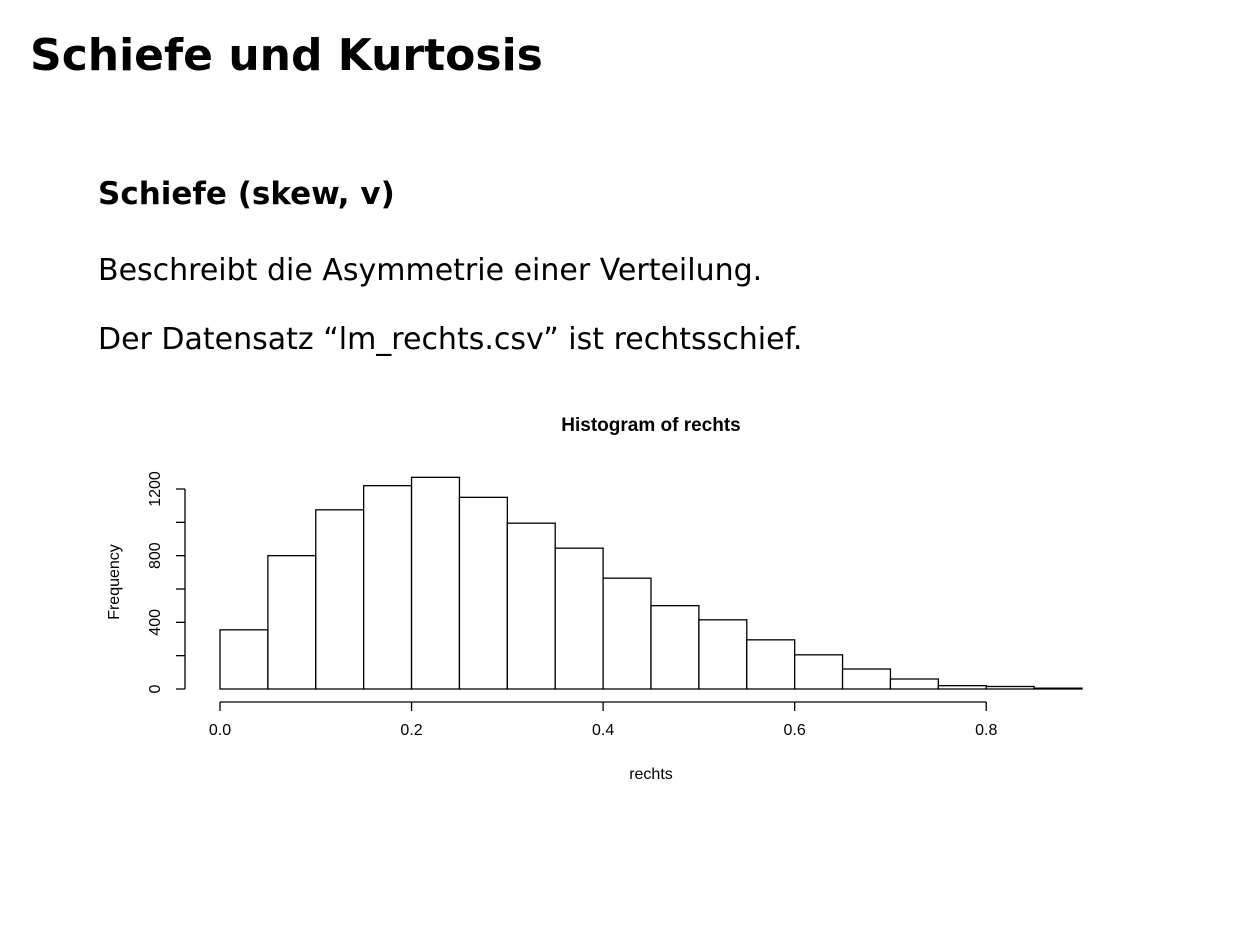  Describe the element at coordinates (155, 622) in the screenshot. I see `y-tick-label-2: 400` at that location.